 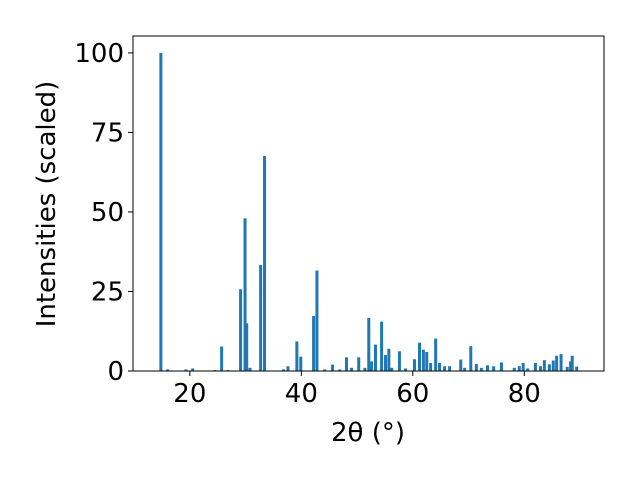 I want to click on y-tick-label: 100, so click(x=99, y=54).